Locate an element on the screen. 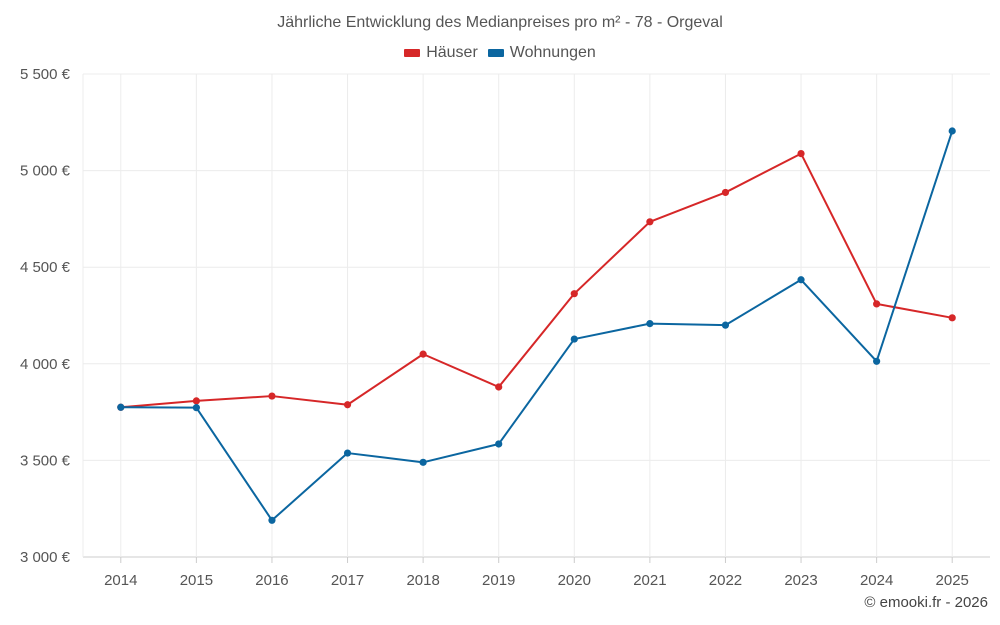 Image resolution: width=1000 pixels, height=625 pixels. x-tick-label: 2019 is located at coordinates (498, 580).